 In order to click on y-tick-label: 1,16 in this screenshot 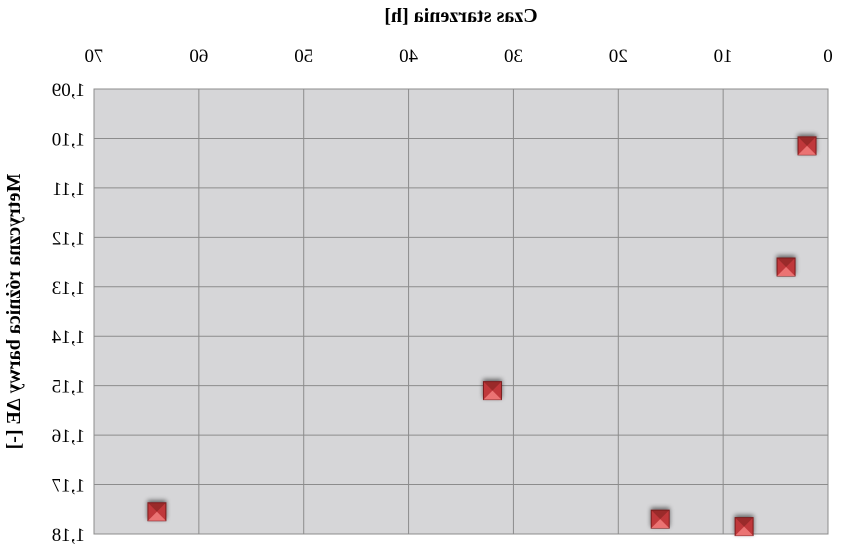, I will do `click(68, 436)`.